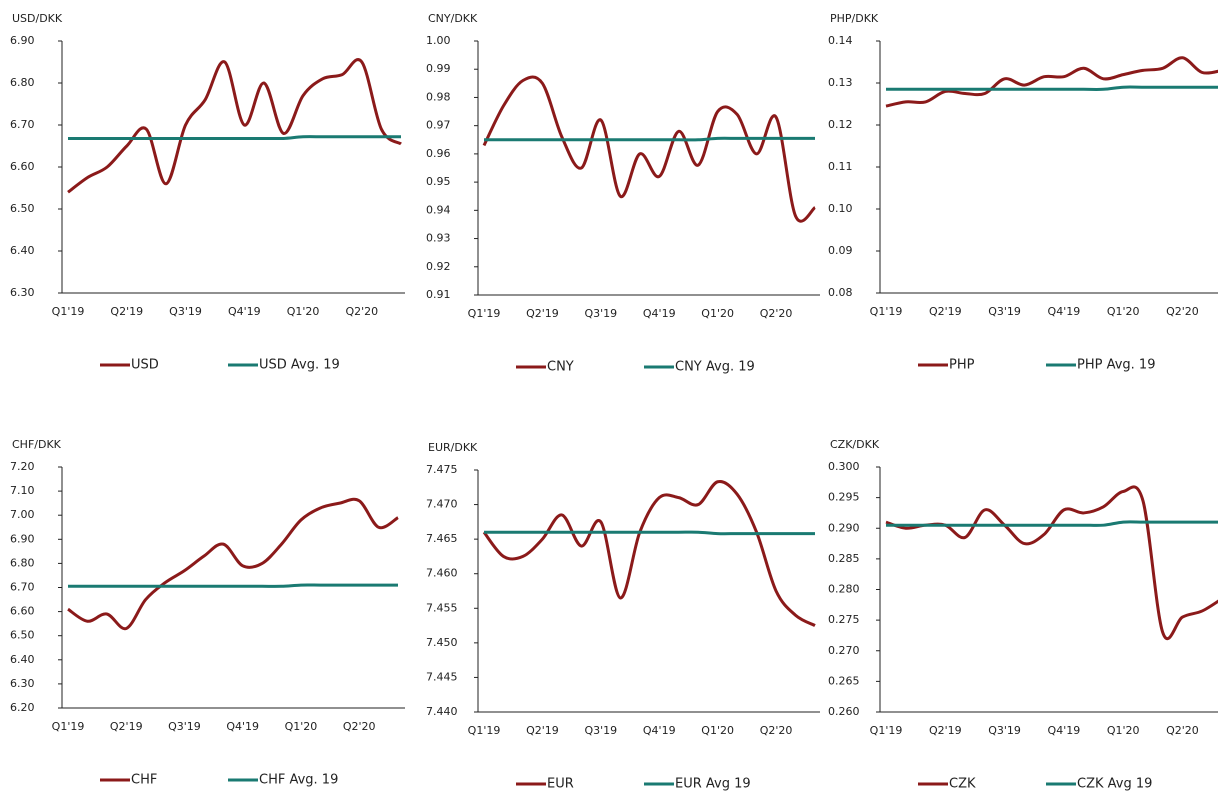 Image resolution: width=1218 pixels, height=792 pixels. Describe the element at coordinates (962, 784) in the screenshot. I see `legend-label: CZK` at that location.